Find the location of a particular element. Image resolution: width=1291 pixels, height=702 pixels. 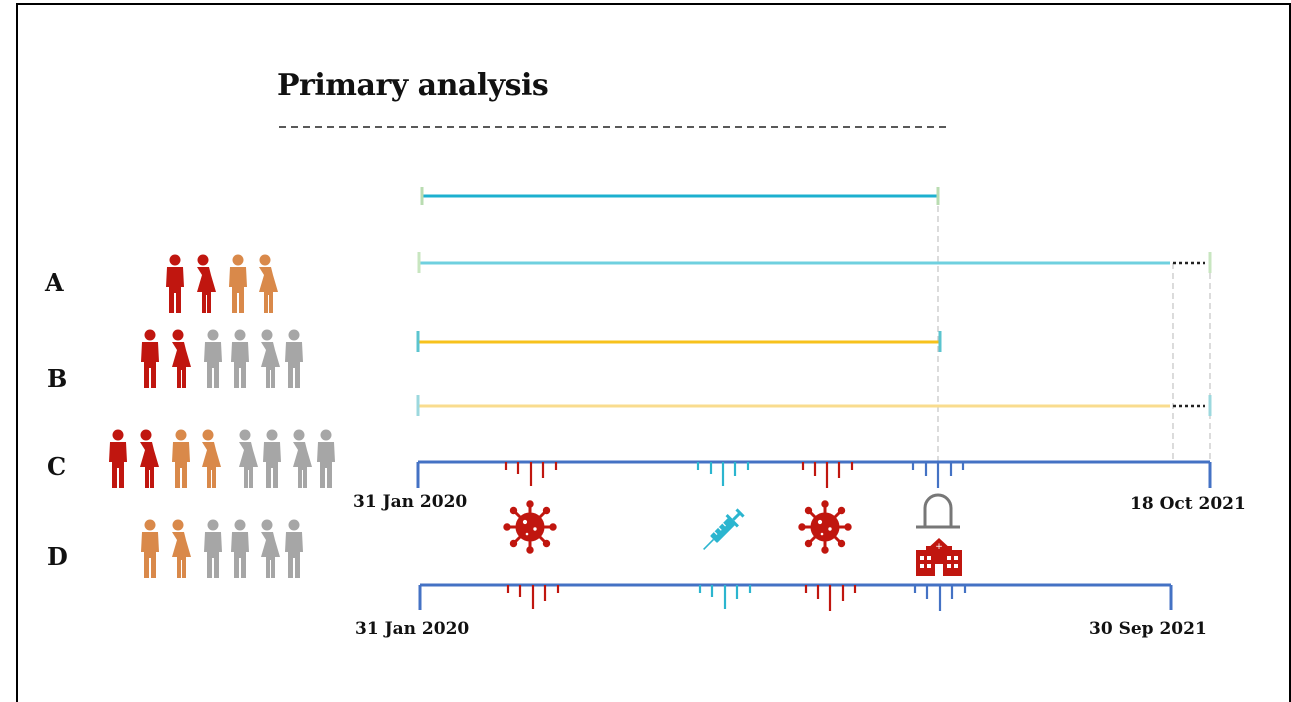

group-label-c: C is located at coordinates (57, 466).